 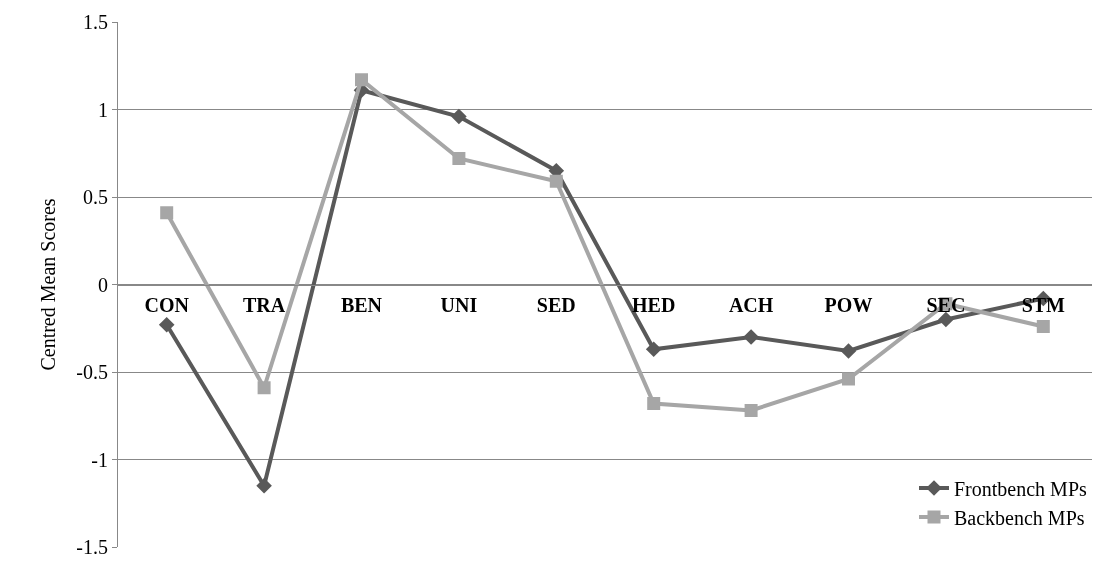 What do you see at coordinates (95, 22) in the screenshot?
I see `y-tick-label: 1.5` at bounding box center [95, 22].